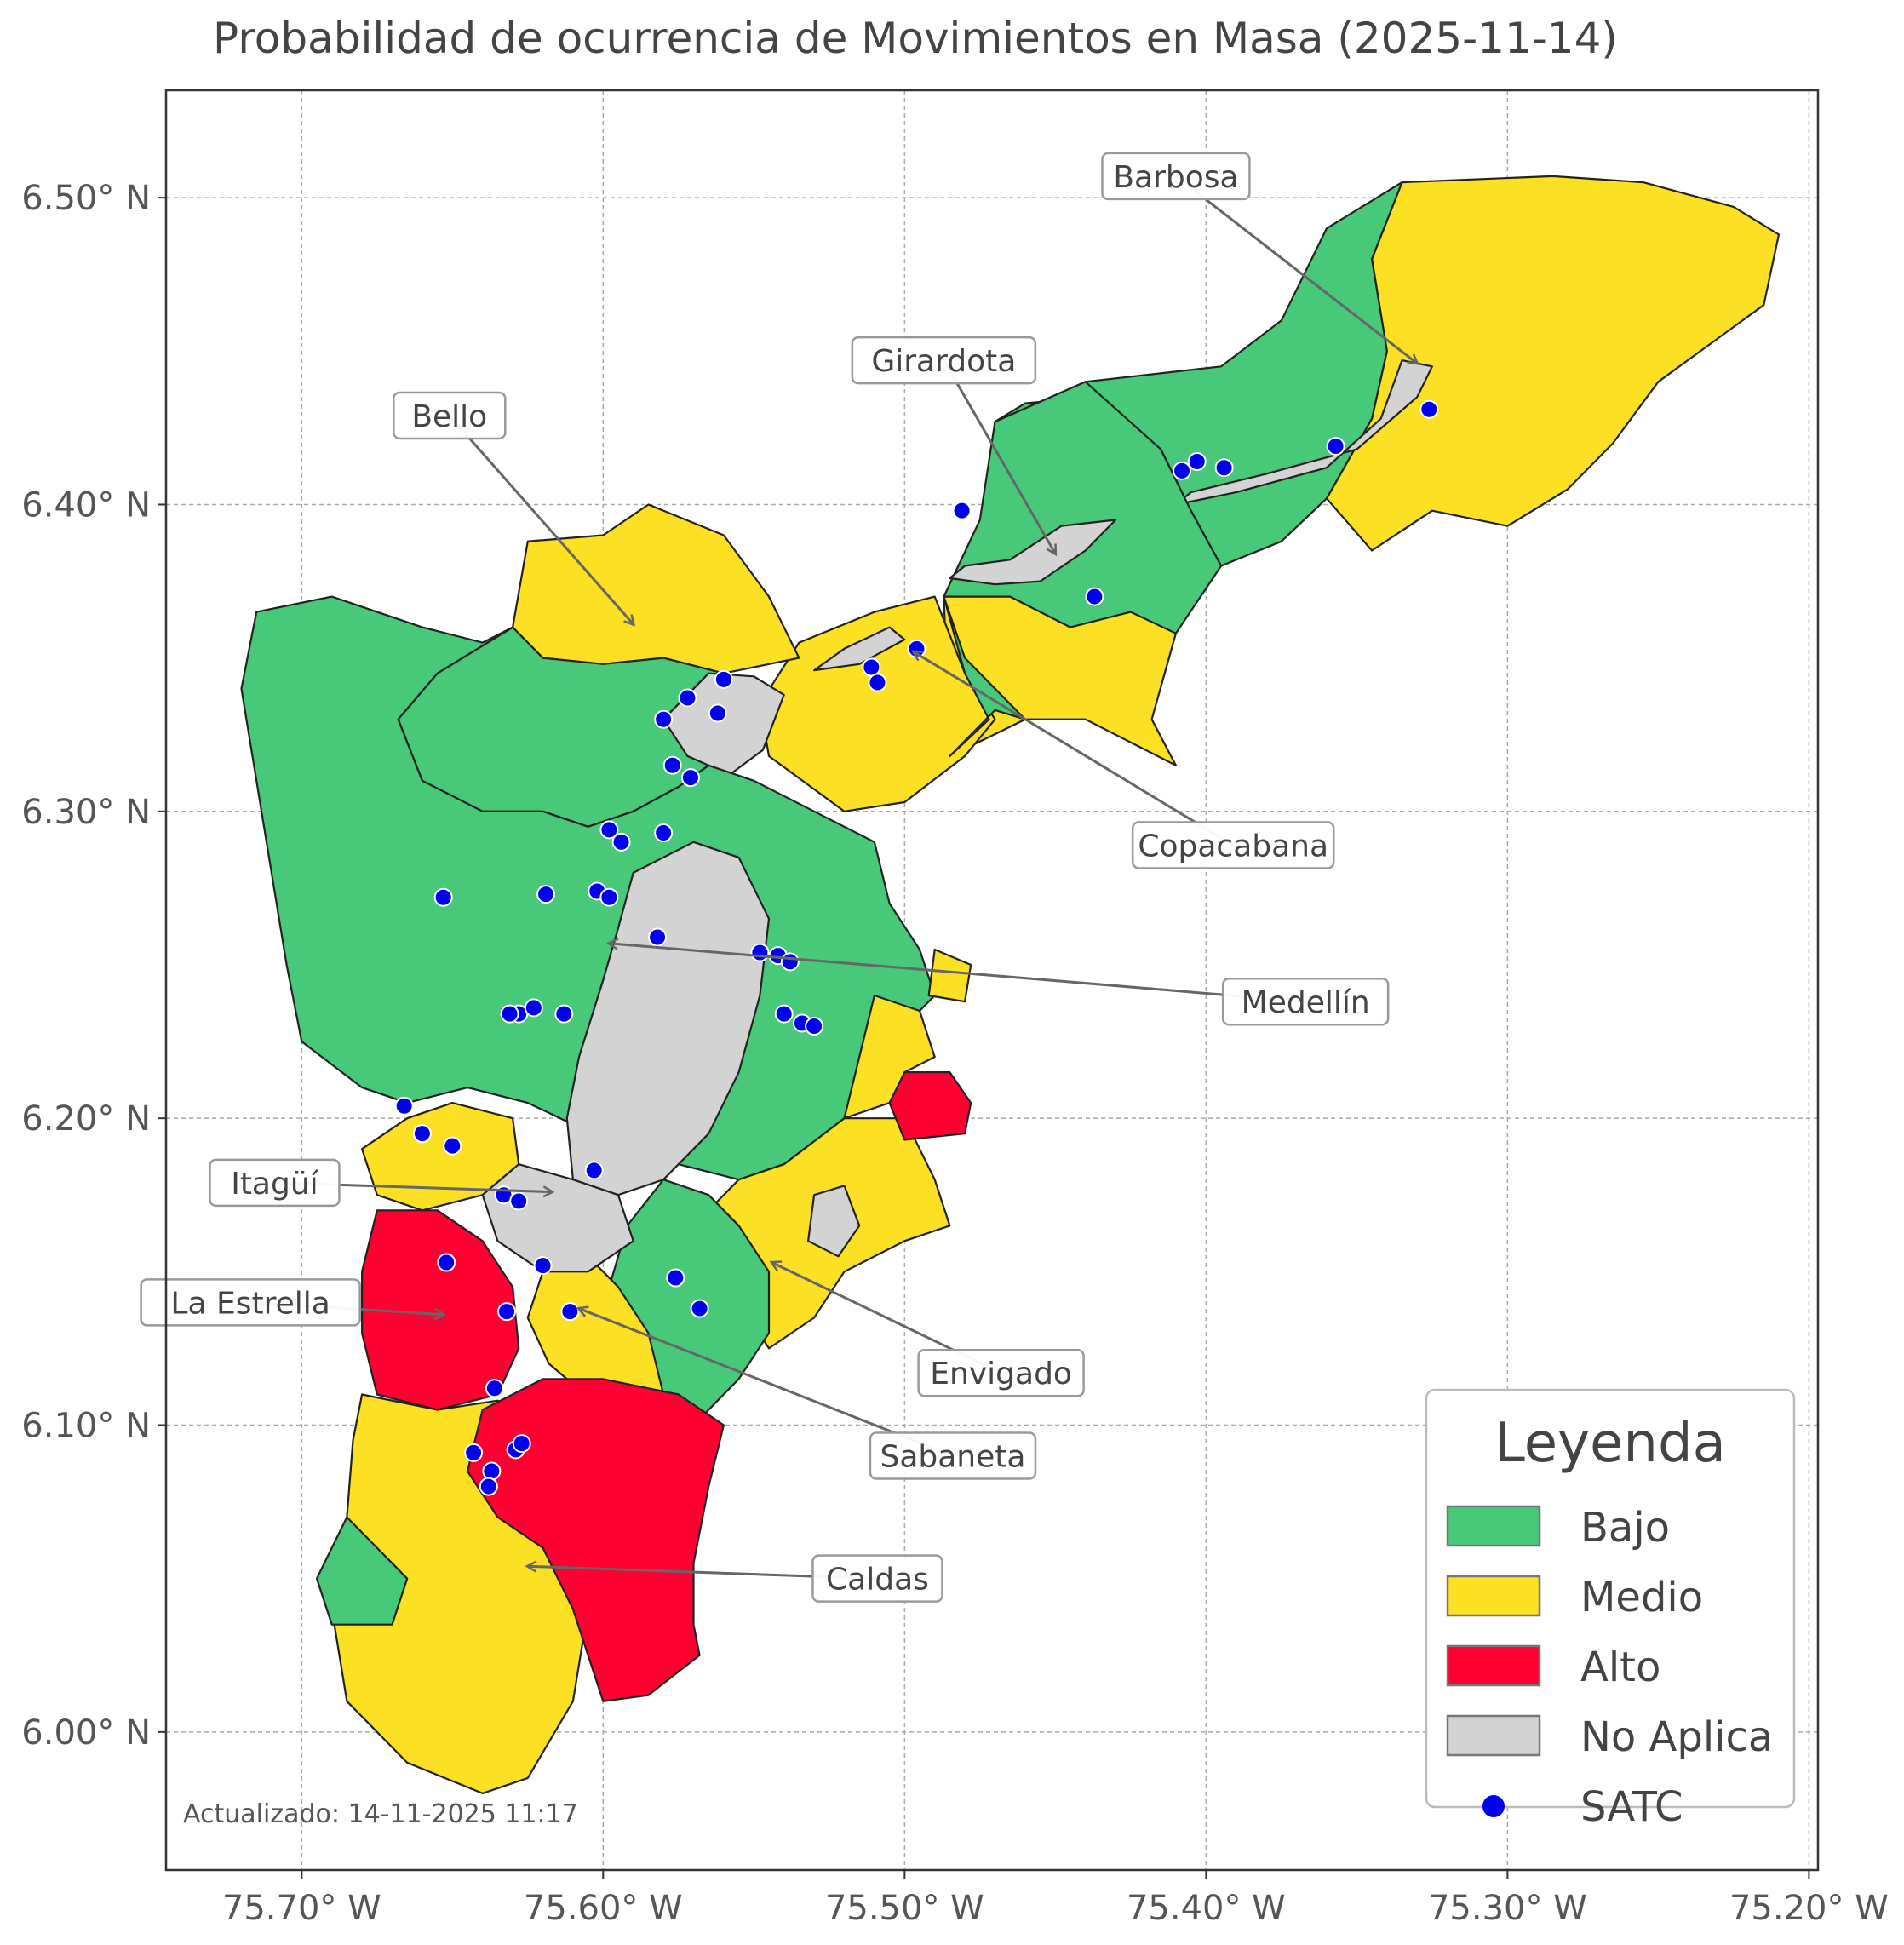  Describe the element at coordinates (905, 1908) in the screenshot. I see `x-tick-label: 75.50° W` at that location.